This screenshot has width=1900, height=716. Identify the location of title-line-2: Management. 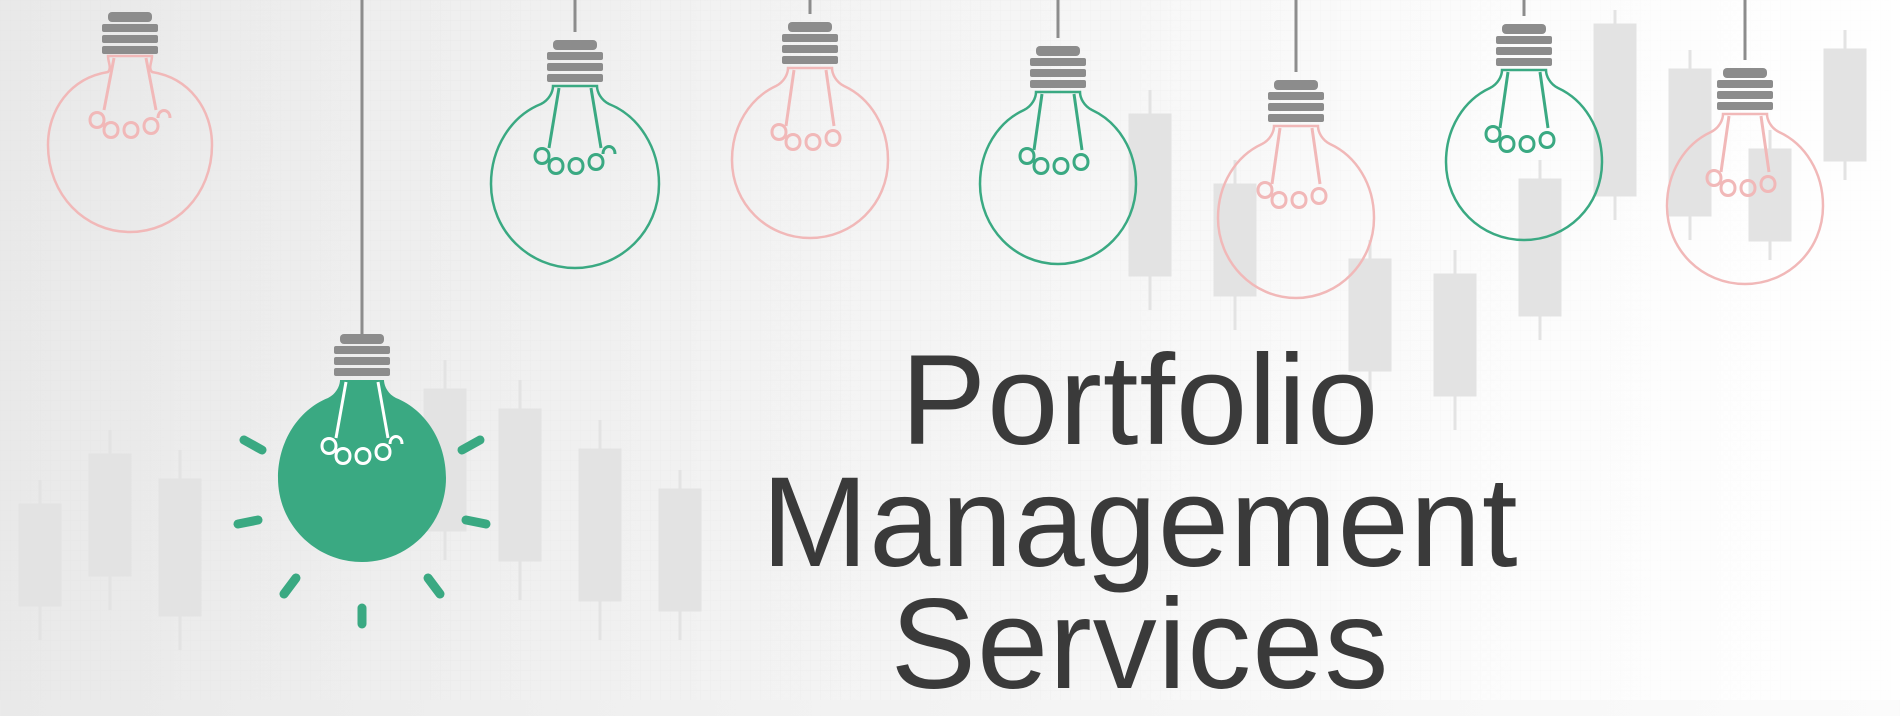
(1140, 522).